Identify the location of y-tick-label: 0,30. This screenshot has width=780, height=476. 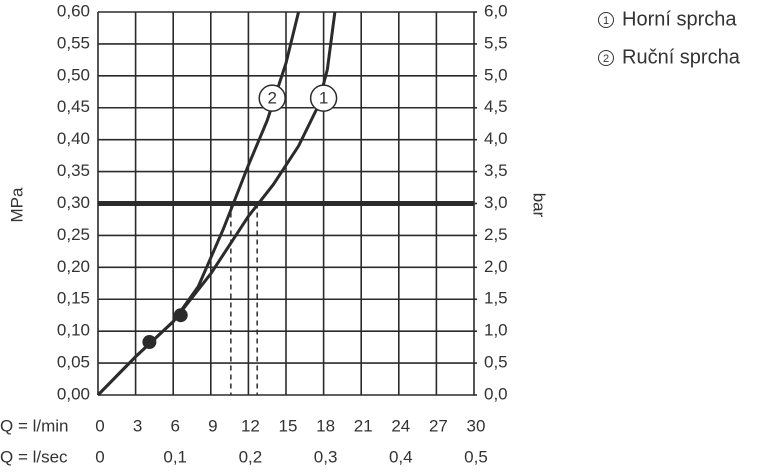
(73, 202).